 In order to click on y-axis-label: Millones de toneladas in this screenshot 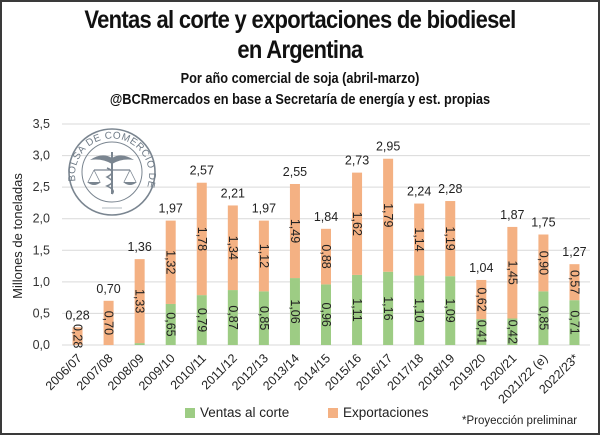, I will do `click(17, 236)`.